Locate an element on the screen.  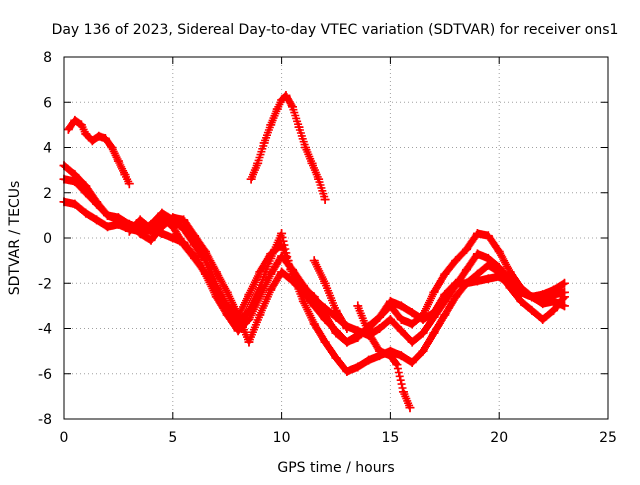
y-tick-label: -8 is located at coordinates (45, 420).